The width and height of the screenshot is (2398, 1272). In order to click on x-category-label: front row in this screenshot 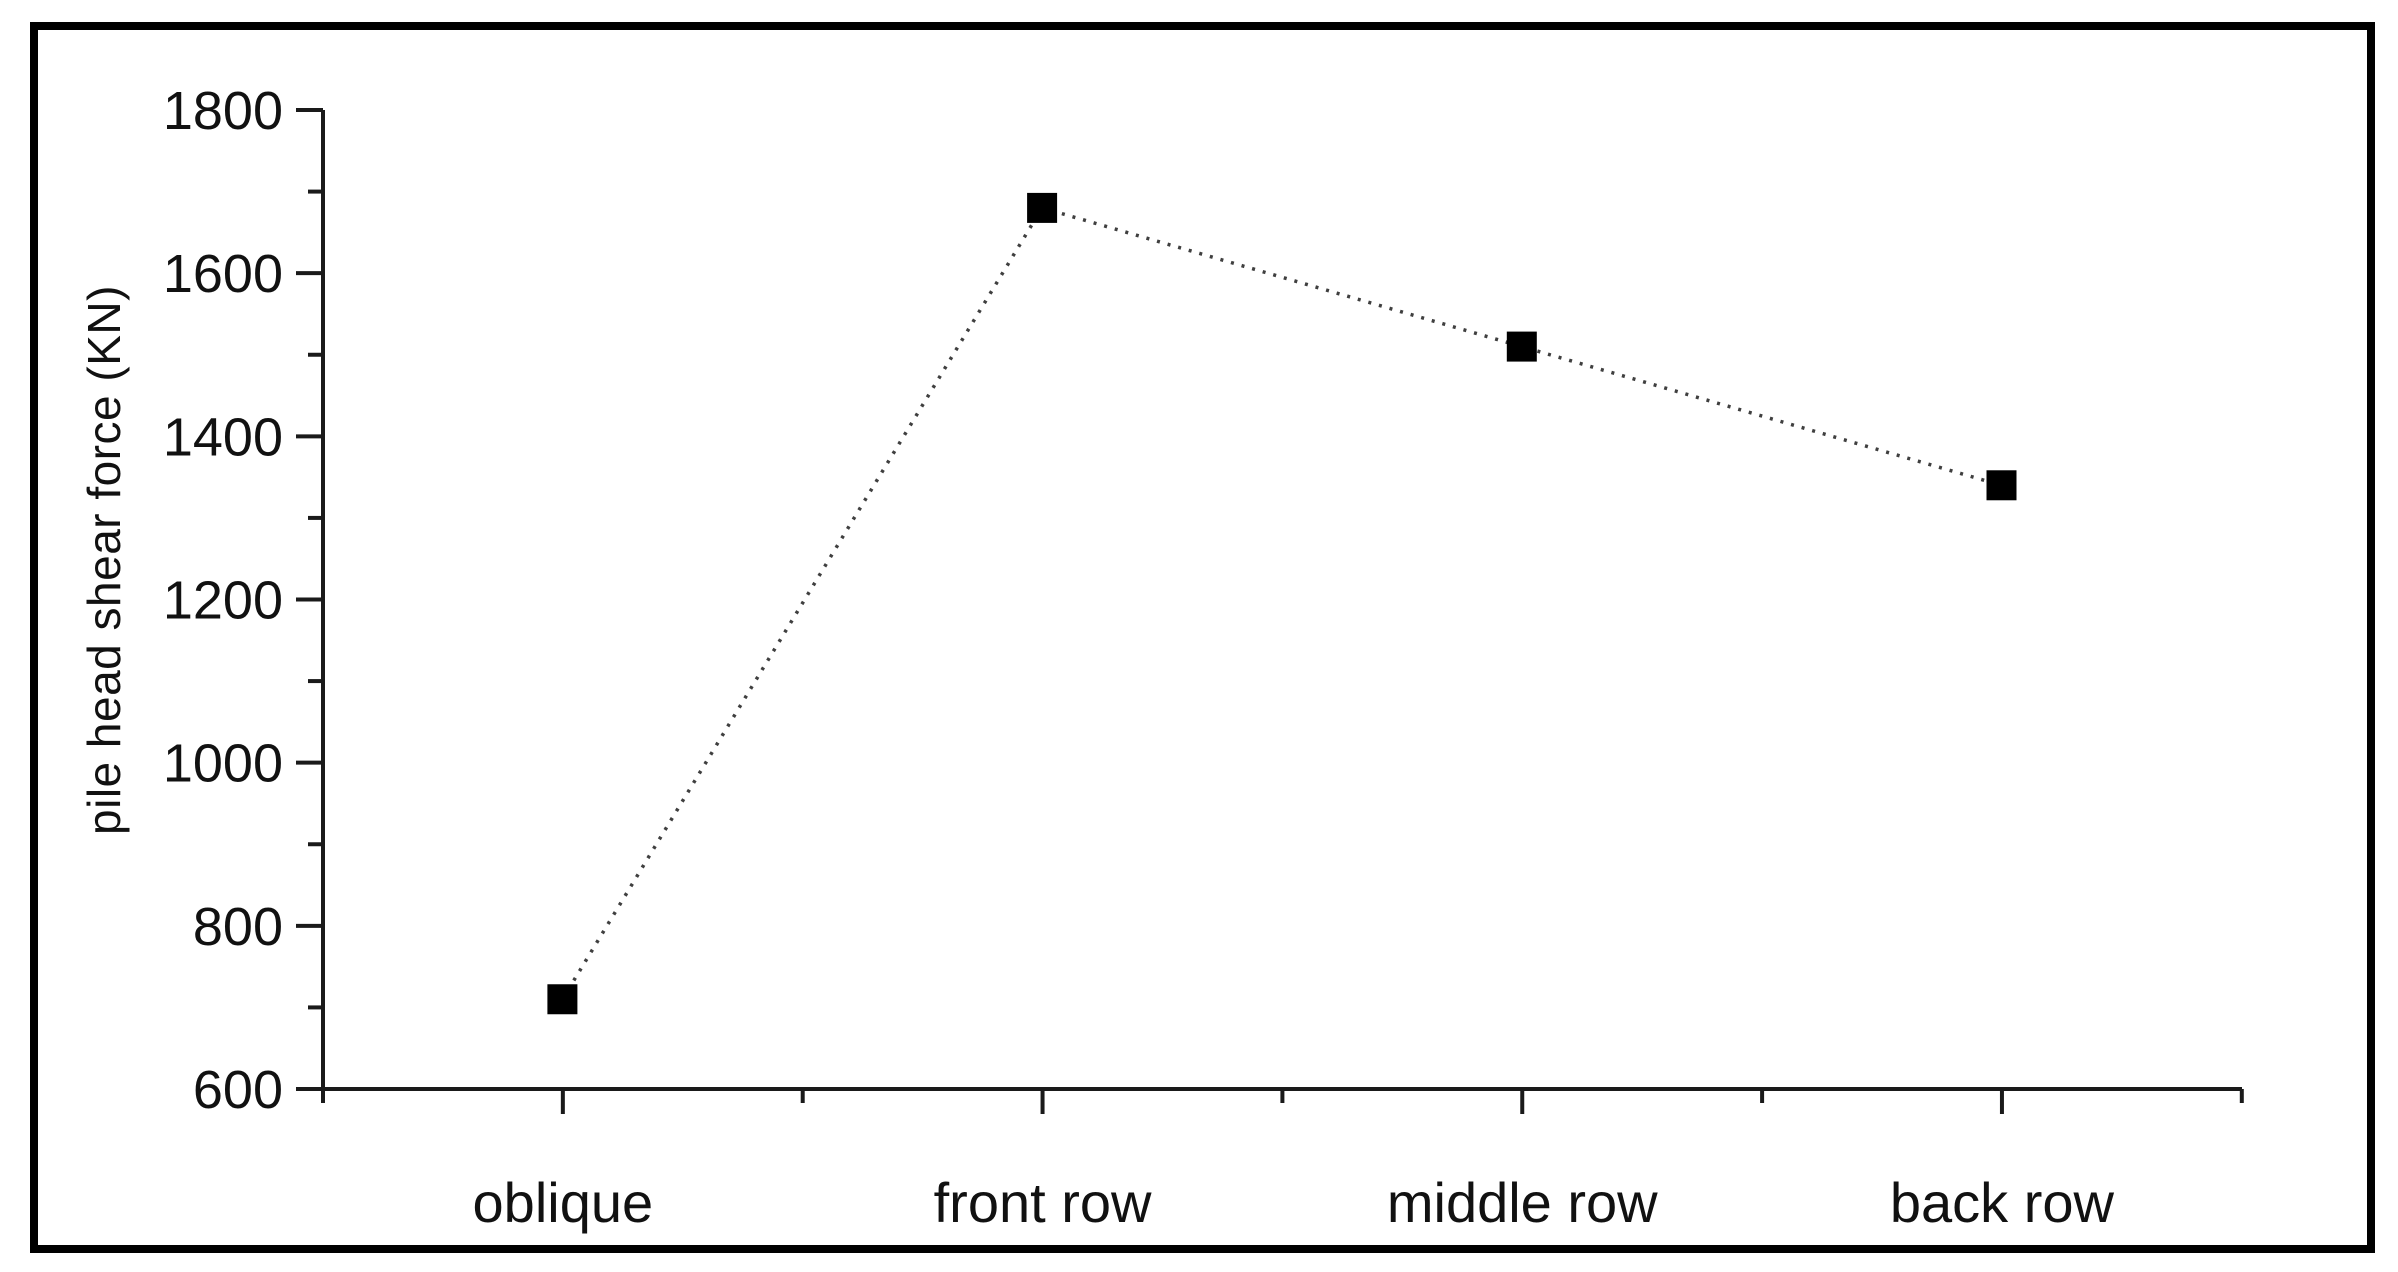, I will do `click(1043, 1202)`.